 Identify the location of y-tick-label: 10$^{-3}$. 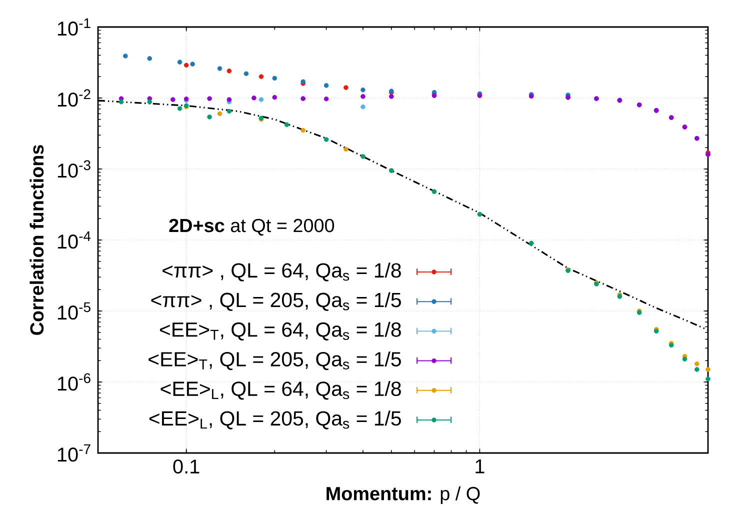
(74, 169).